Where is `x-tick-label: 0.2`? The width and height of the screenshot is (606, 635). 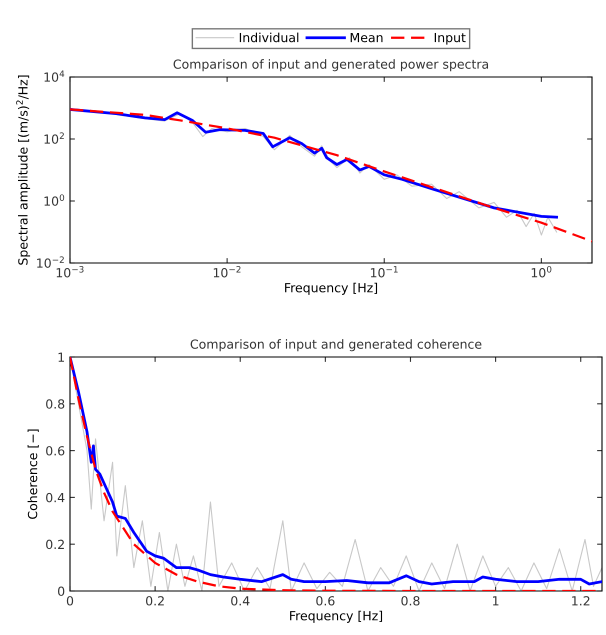
x-tick-label: 0.2 is located at coordinates (155, 601).